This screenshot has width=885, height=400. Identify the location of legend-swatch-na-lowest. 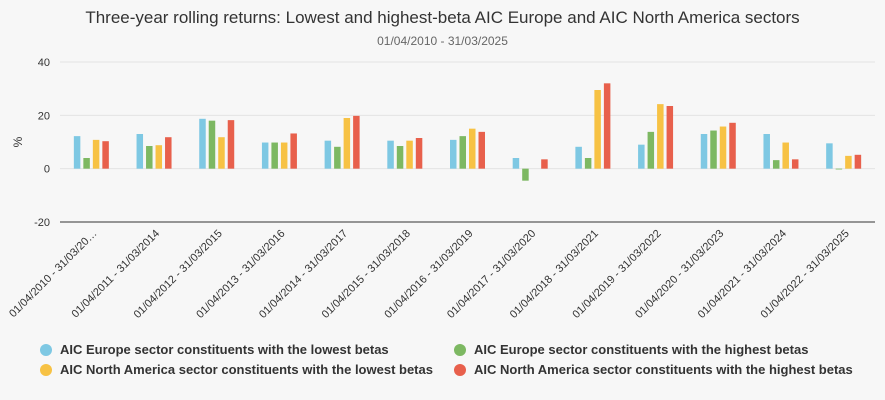
(46, 369).